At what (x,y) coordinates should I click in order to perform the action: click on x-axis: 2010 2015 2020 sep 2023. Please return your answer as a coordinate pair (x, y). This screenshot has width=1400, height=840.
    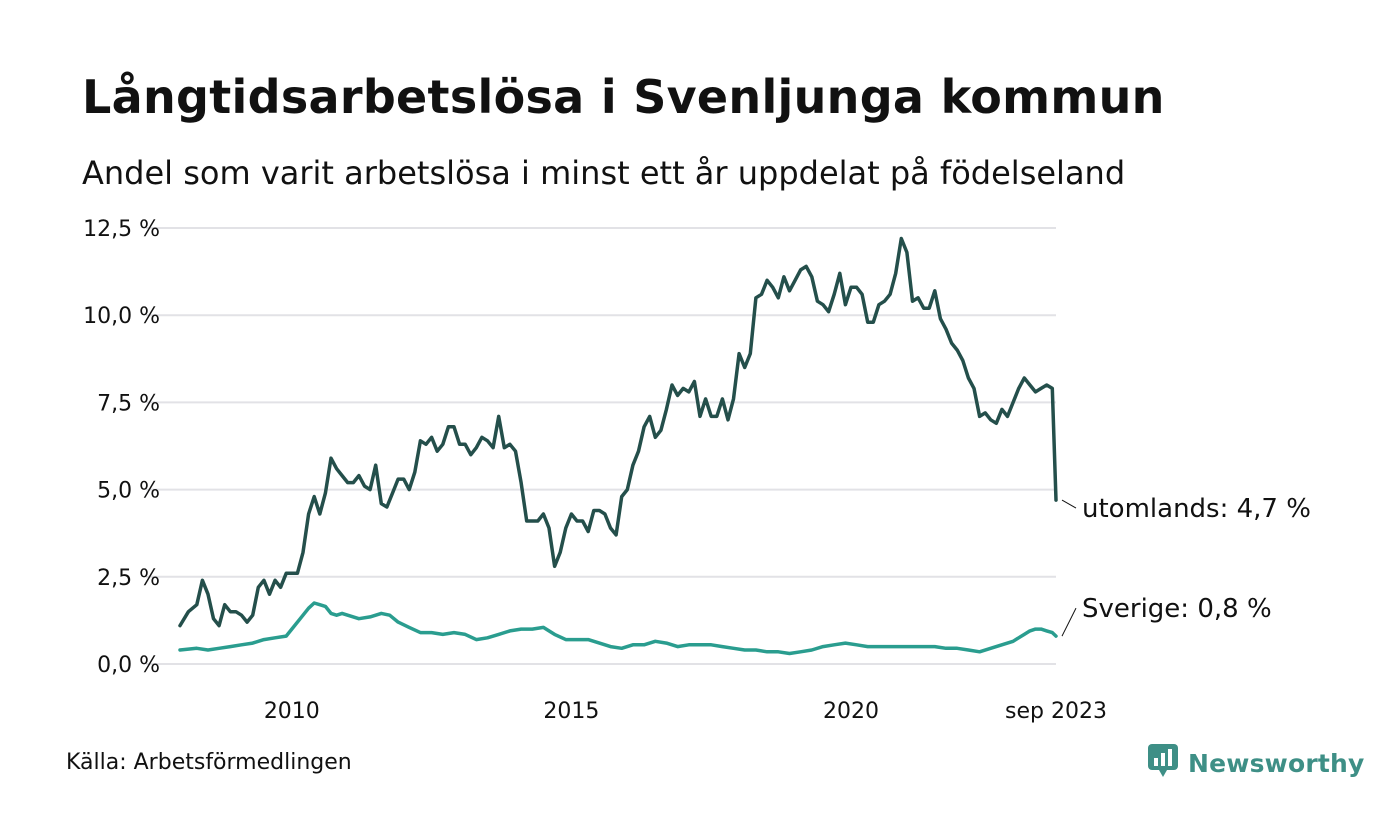
    Looking at the image, I should click on (685, 711).